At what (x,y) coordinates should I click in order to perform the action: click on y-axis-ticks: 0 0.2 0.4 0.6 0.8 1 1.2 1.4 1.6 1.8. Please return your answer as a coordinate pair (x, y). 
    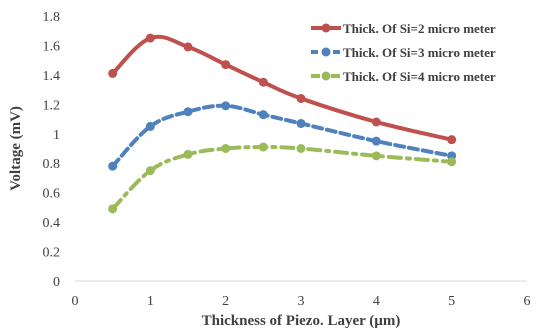
    Looking at the image, I should click on (52, 150).